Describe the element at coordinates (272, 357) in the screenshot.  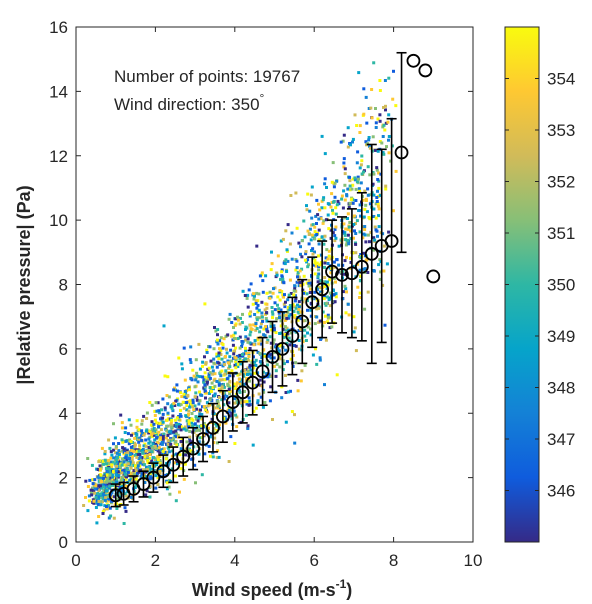
I see `mean-marker` at that location.